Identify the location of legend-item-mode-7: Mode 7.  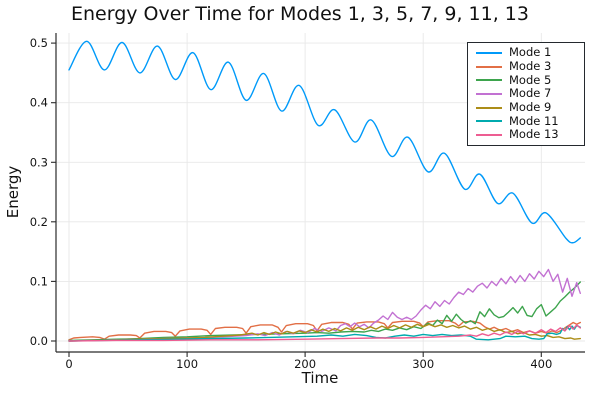
(529, 94).